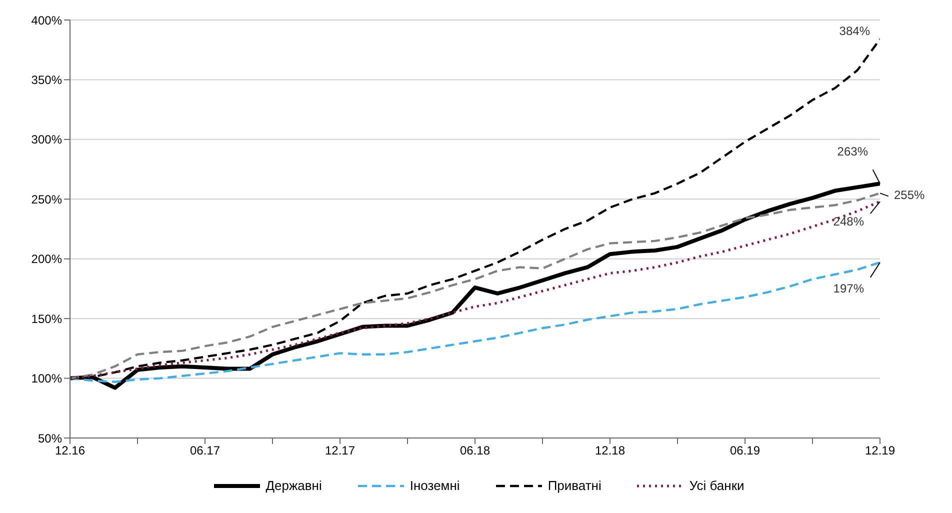 Image resolution: width=952 pixels, height=513 pixels. I want to click on legend-label: Приватні, so click(575, 485).